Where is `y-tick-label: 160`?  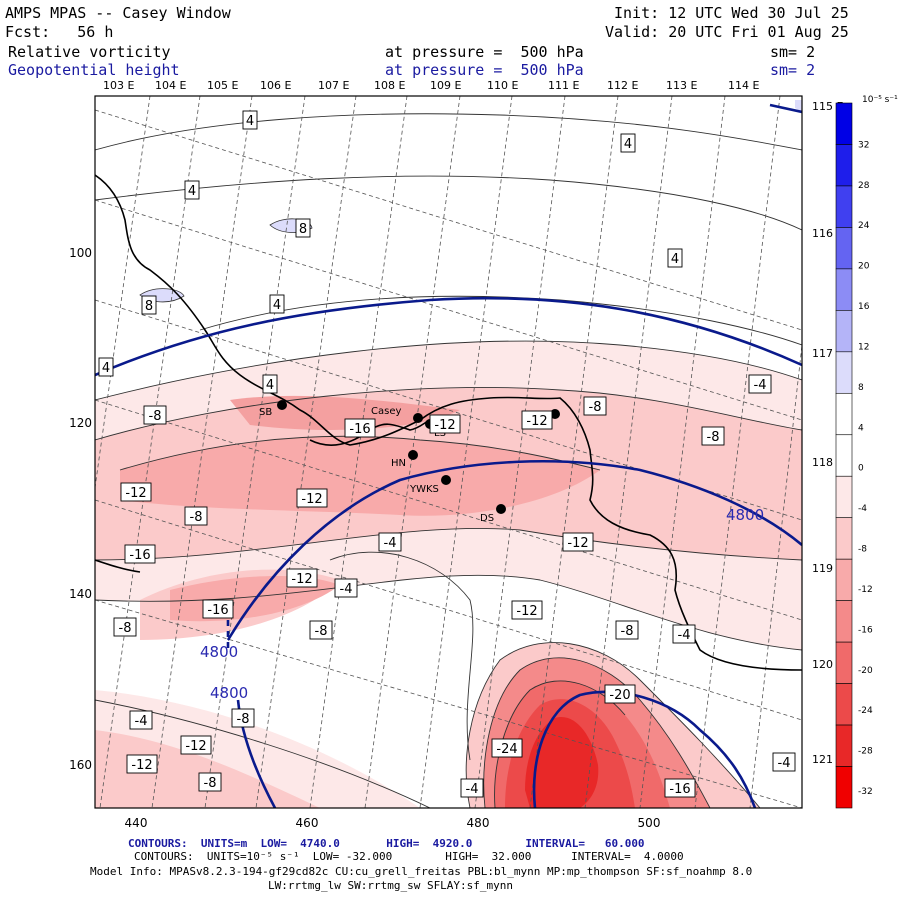
y-tick-label: 160 is located at coordinates (80, 765).